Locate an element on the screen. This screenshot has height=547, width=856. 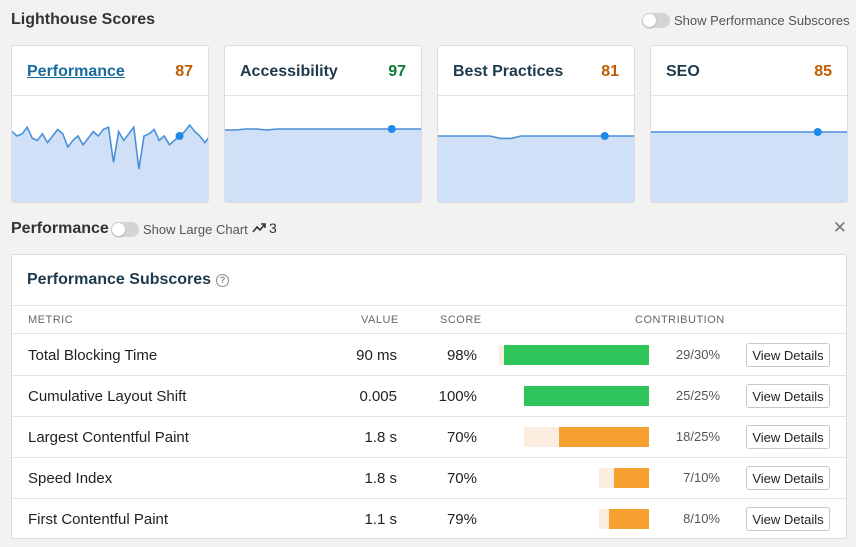
col-metric: METRIC is located at coordinates (51, 320).